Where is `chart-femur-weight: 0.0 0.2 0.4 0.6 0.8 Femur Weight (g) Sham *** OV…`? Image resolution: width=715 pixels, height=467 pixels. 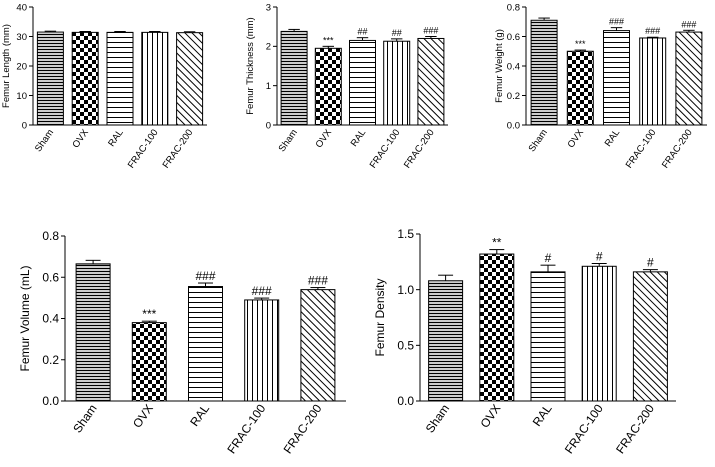 chart-femur-weight: 0.0 0.2 0.4 0.6 0.8 Femur Weight (g) Sham *** OV… is located at coordinates (600, 86).